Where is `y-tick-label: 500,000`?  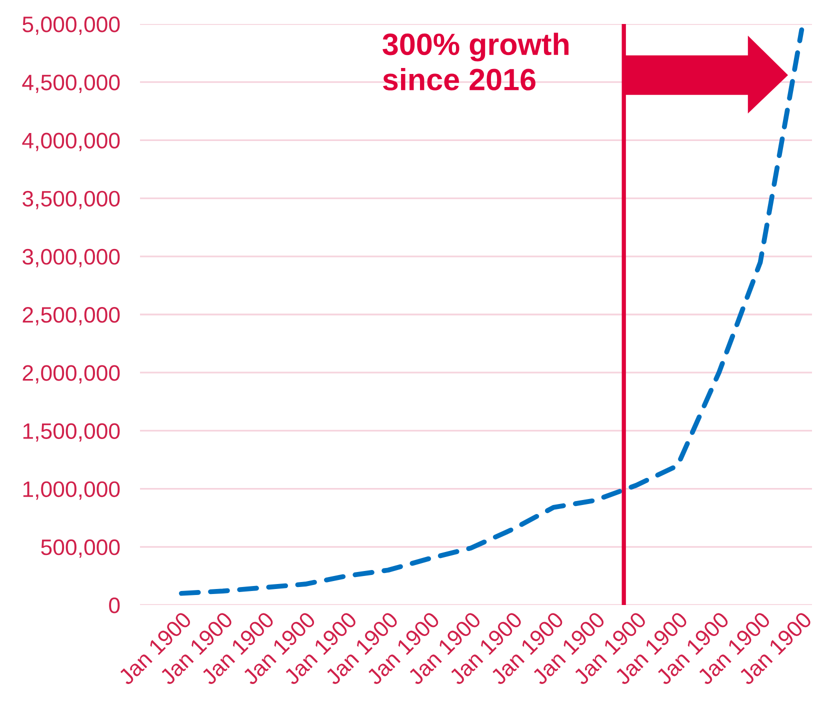
y-tick-label: 500,000 is located at coordinates (80, 548).